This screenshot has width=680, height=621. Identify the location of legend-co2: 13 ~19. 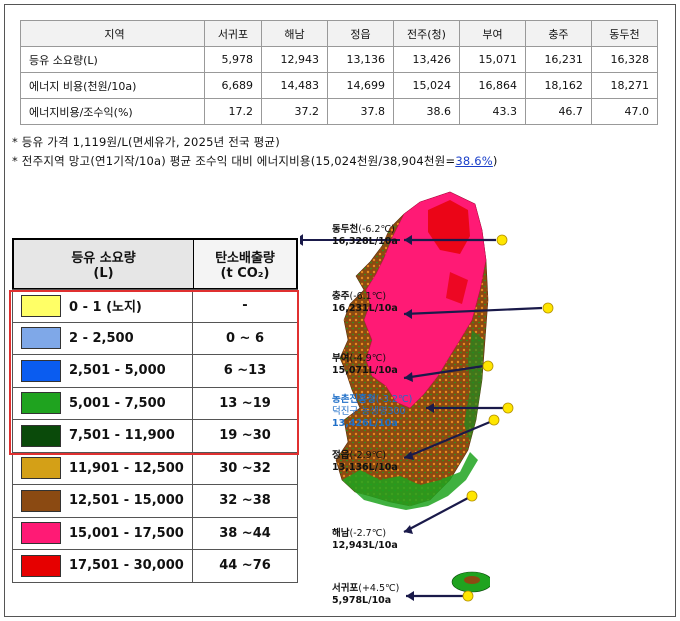
(245, 403).